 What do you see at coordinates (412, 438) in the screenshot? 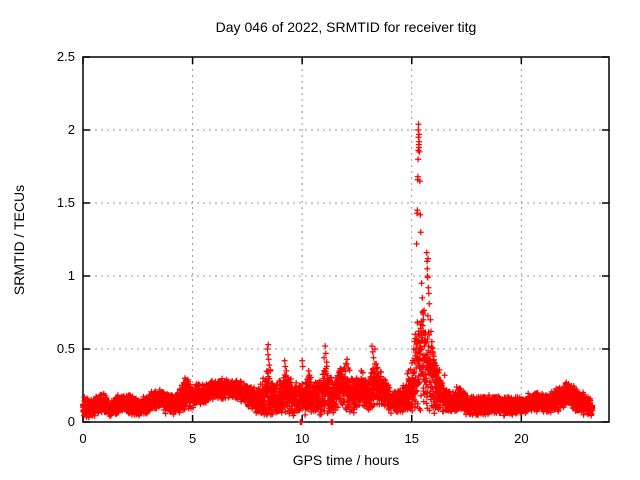
I see `x-tick-label: 15` at bounding box center [412, 438].